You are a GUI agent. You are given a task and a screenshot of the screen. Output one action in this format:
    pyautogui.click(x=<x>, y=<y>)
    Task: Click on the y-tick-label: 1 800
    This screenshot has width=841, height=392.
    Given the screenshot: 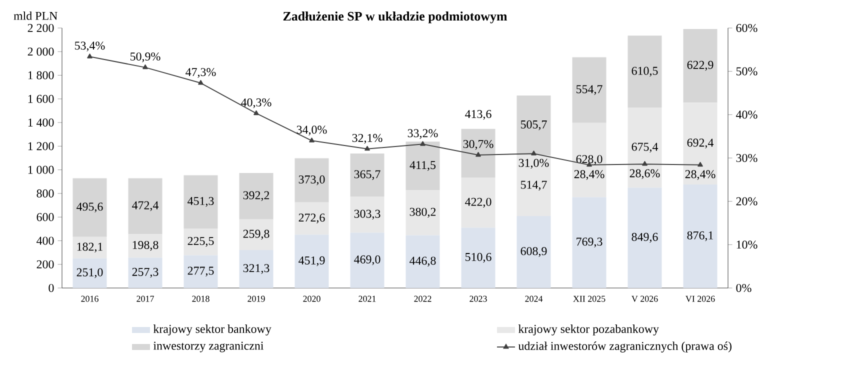 What is the action you would take?
    pyautogui.click(x=41, y=75)
    